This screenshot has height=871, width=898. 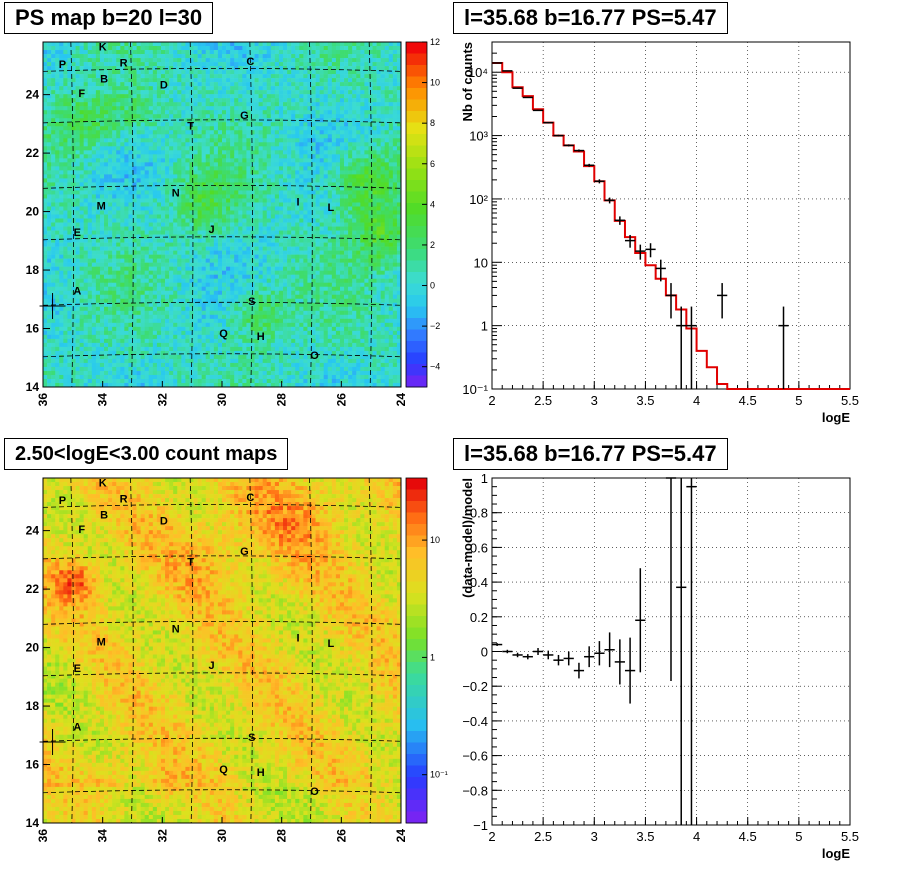 I want to click on palette-tick-label: 0, so click(x=432, y=286).